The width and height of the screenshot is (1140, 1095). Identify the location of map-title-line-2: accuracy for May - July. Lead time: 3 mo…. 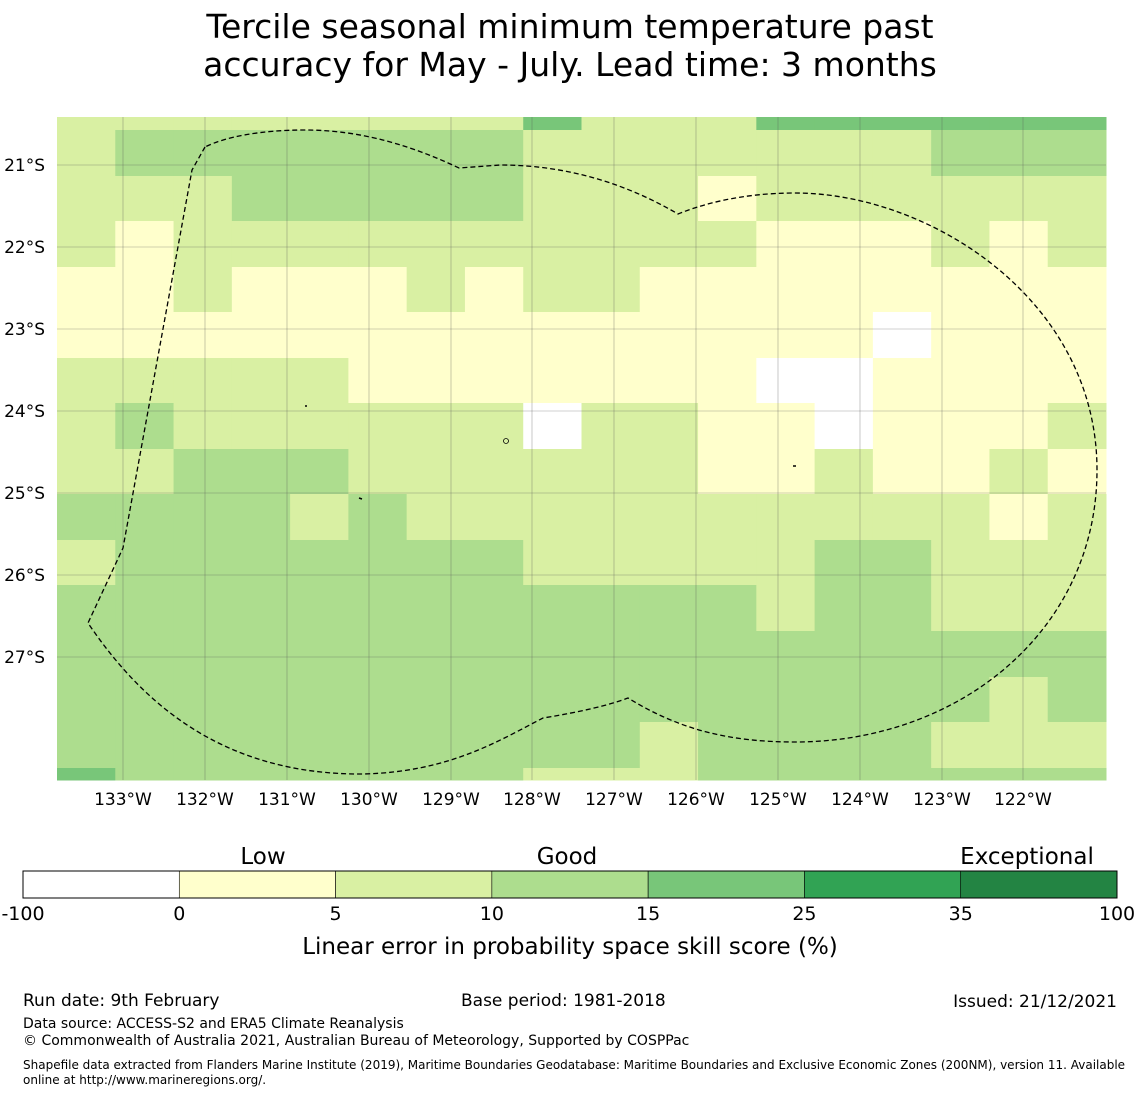
(570, 64).